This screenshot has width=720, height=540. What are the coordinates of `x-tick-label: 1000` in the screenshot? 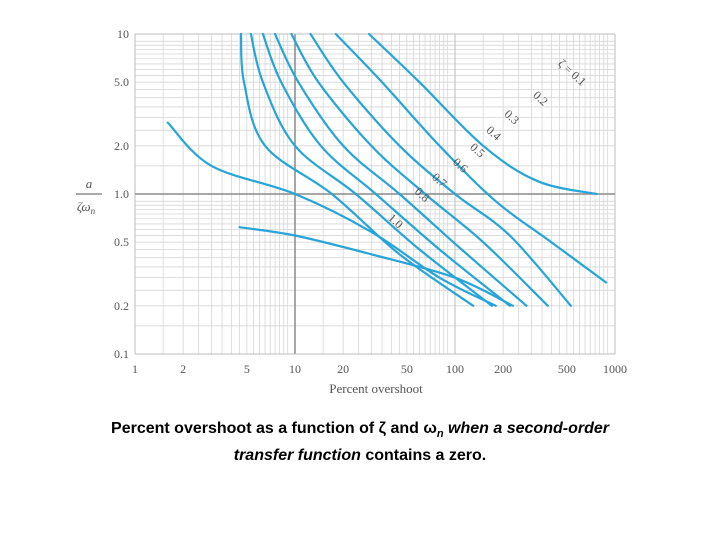 It's located at (615, 369).